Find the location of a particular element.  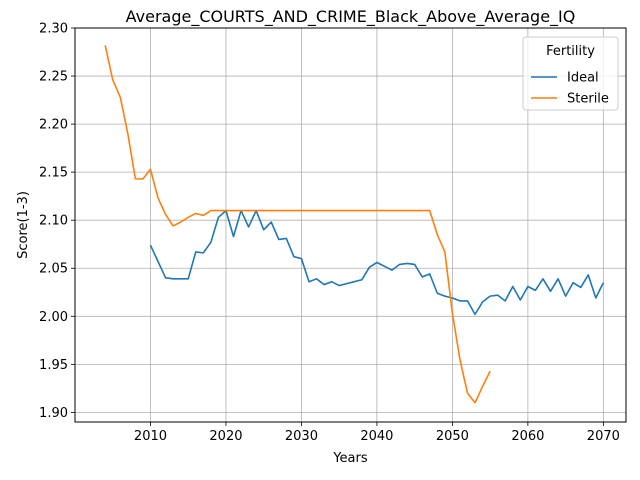

y-tick-label: 2.05 is located at coordinates (53, 269).